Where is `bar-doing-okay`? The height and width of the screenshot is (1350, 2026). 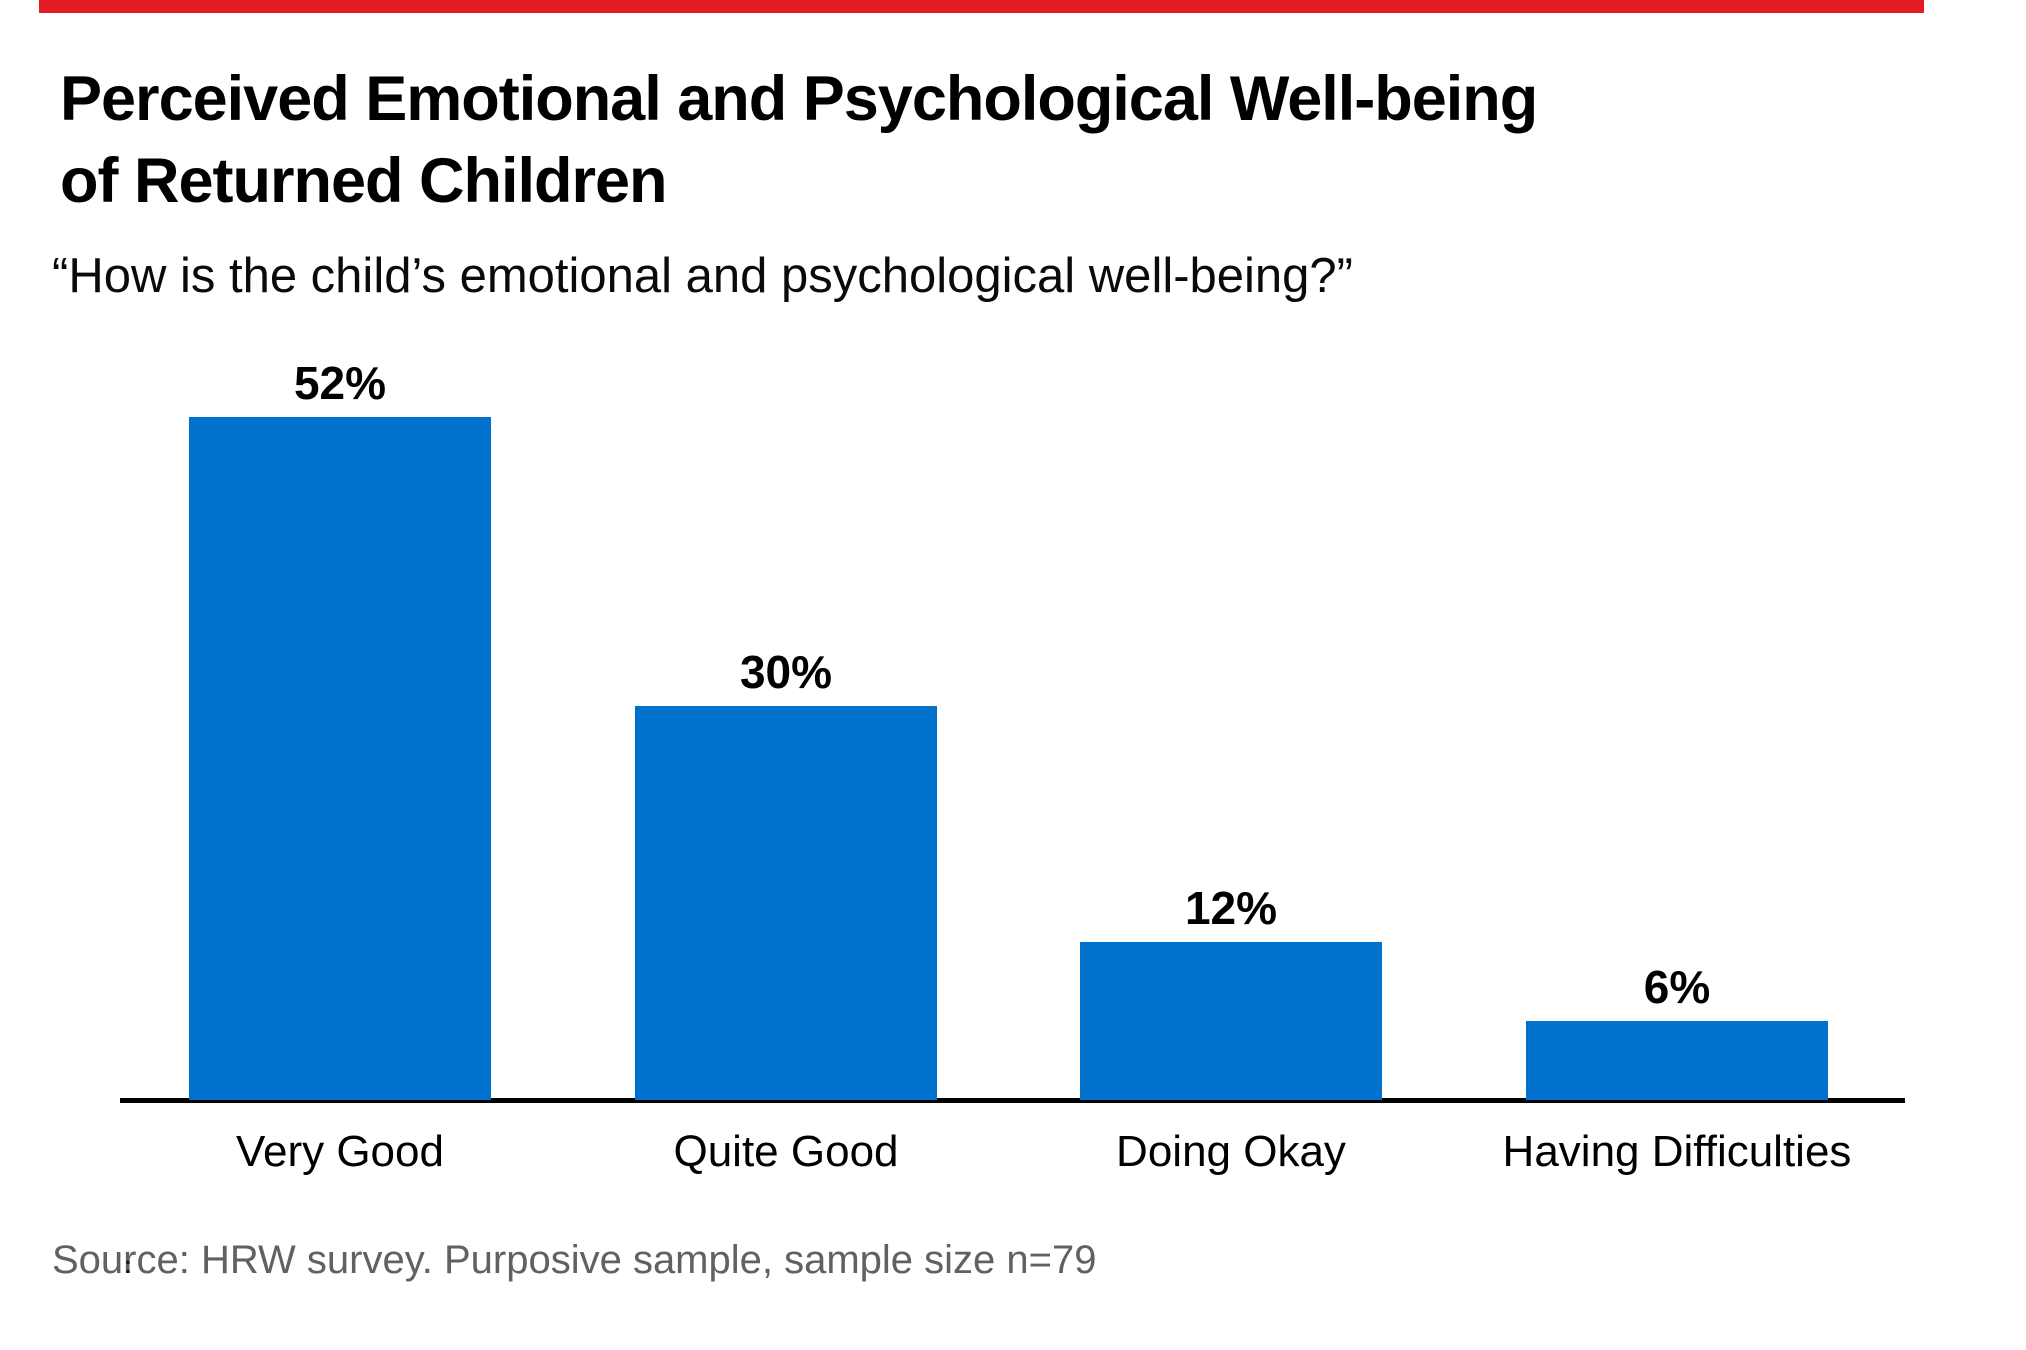 bar-doing-okay is located at coordinates (1231, 1021).